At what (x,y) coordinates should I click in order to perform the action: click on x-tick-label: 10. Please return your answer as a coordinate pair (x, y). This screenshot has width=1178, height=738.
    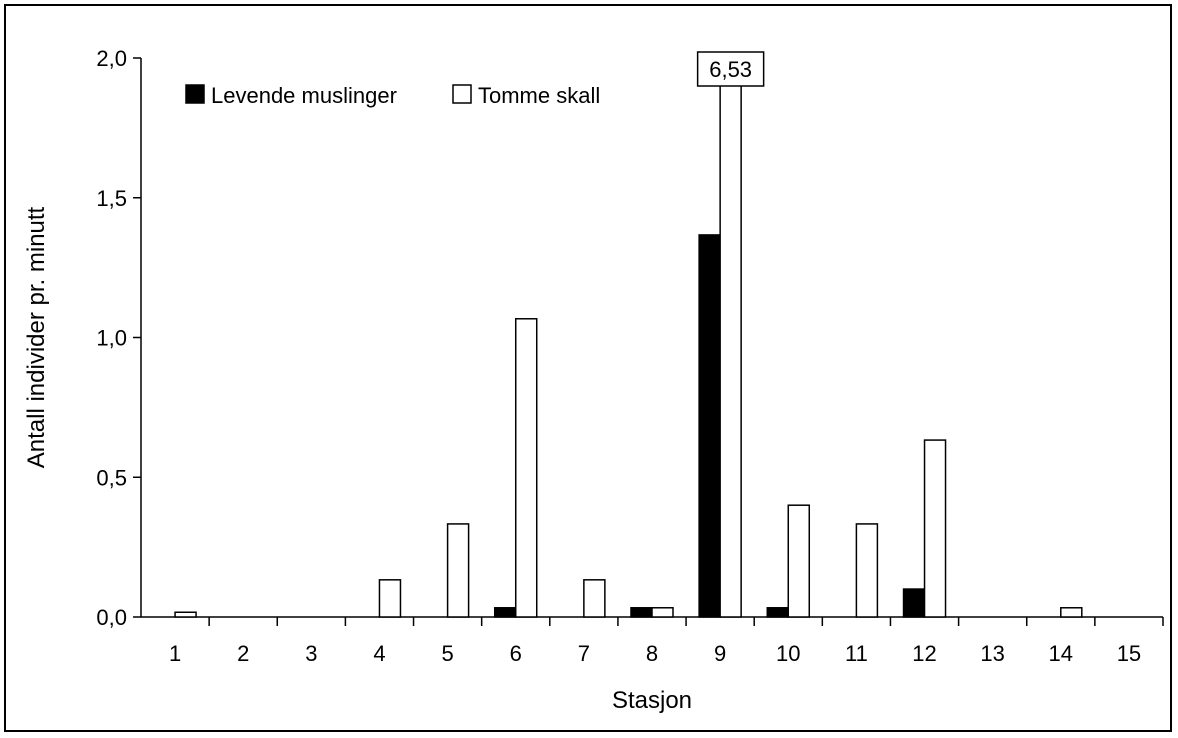
    Looking at the image, I should click on (788, 653).